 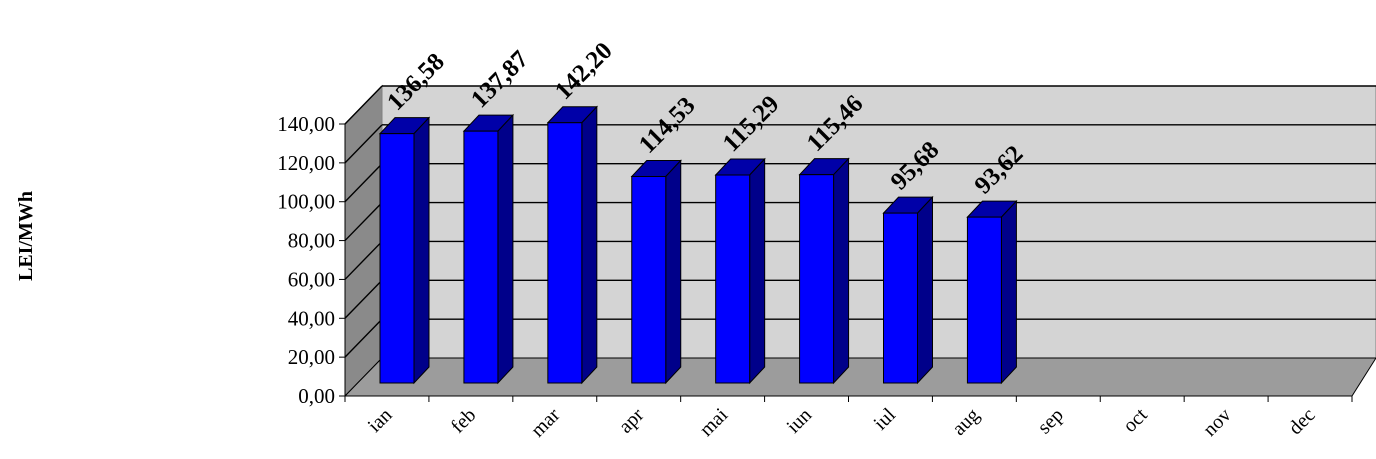 I want to click on bar-mai, so click(x=740, y=271).